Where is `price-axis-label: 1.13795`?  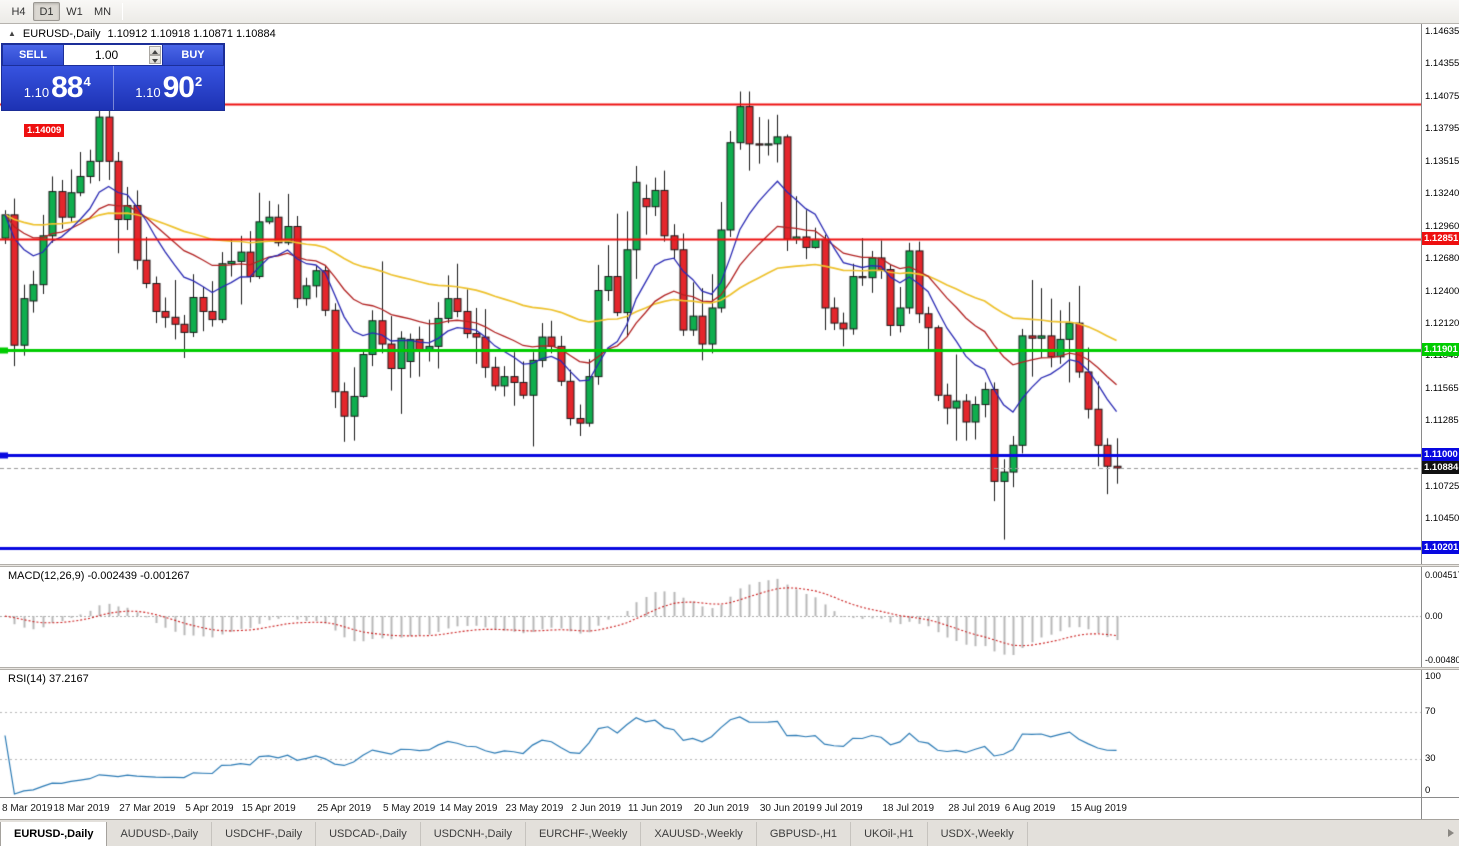
price-axis-label: 1.13795 is located at coordinates (1442, 129).